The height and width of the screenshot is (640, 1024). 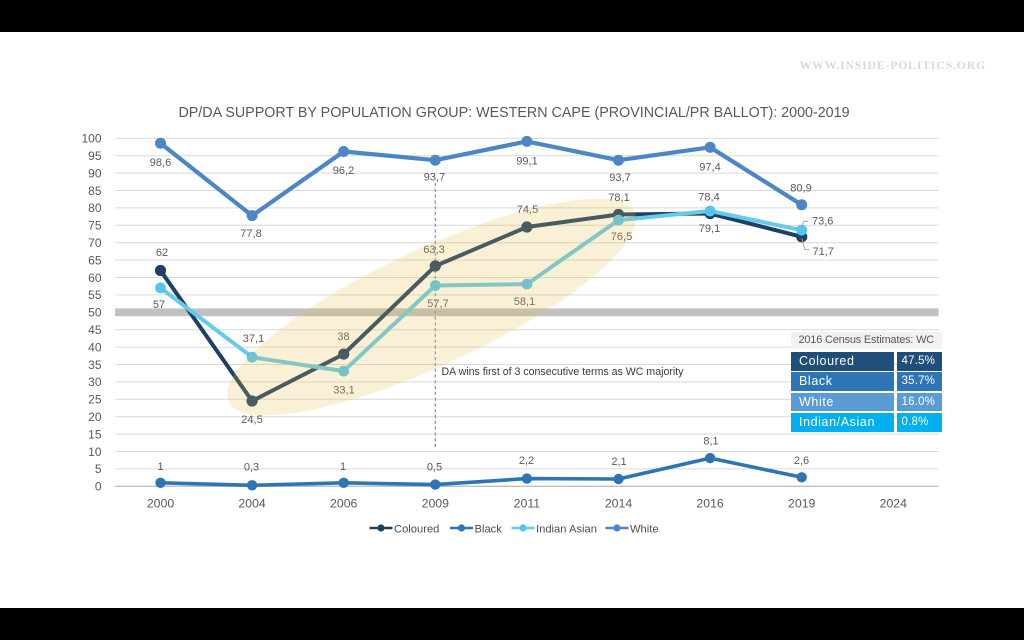 I want to click on svg-text: 24,5, so click(x=251, y=420).